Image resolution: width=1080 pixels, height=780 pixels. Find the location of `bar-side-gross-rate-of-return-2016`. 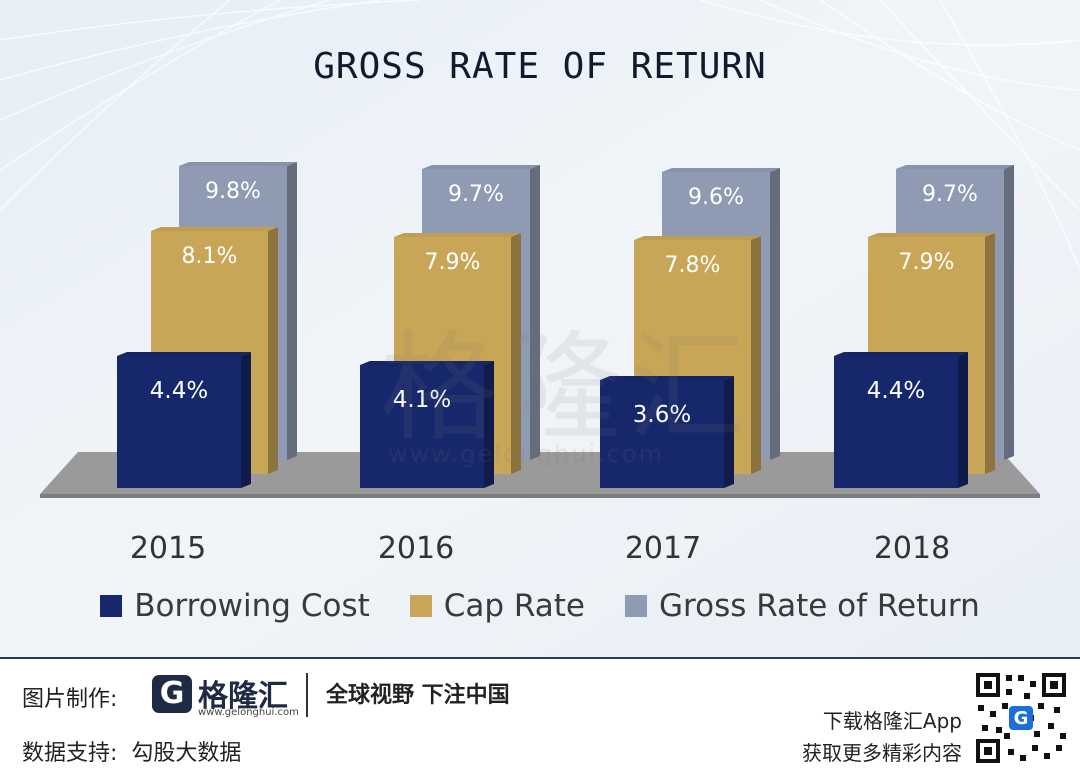

bar-side-gross-rate-of-return-2016 is located at coordinates (535, 312).